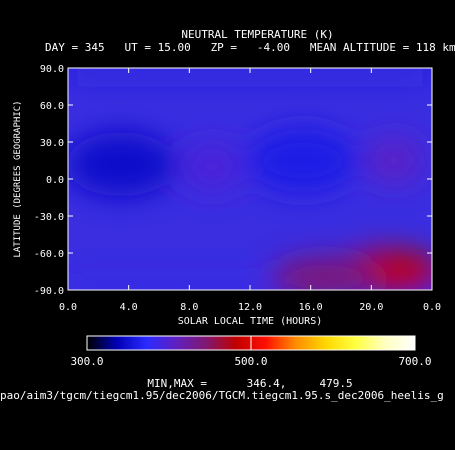 This screenshot has width=455, height=450. I want to click on x-axis-label: SOLAR LOCAL TIME (HOURS), so click(250, 321).